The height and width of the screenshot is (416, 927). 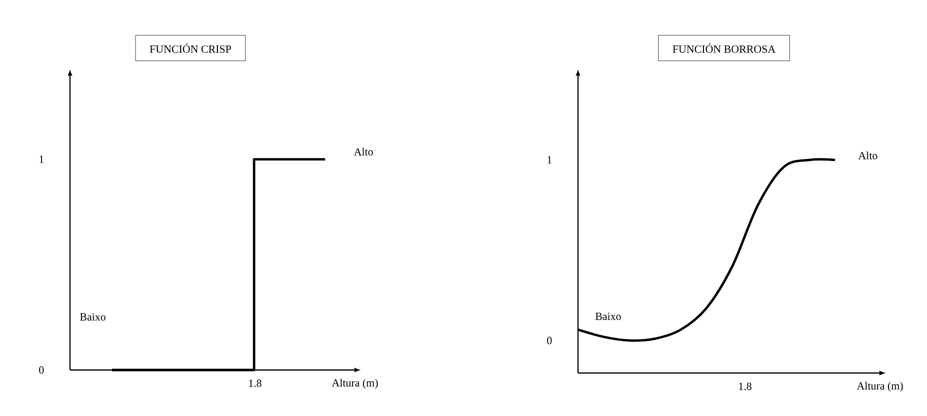 What do you see at coordinates (868, 156) in the screenshot?
I see `text: Alto` at bounding box center [868, 156].